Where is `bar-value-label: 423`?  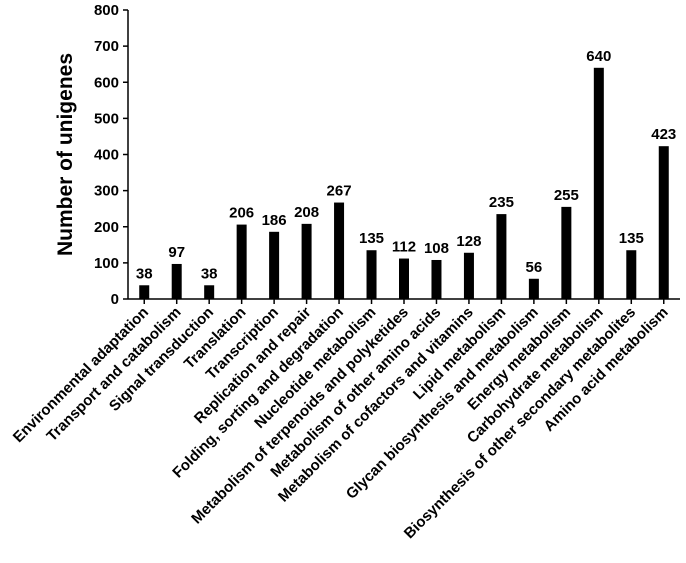
bar-value-label: 423 is located at coordinates (663, 134).